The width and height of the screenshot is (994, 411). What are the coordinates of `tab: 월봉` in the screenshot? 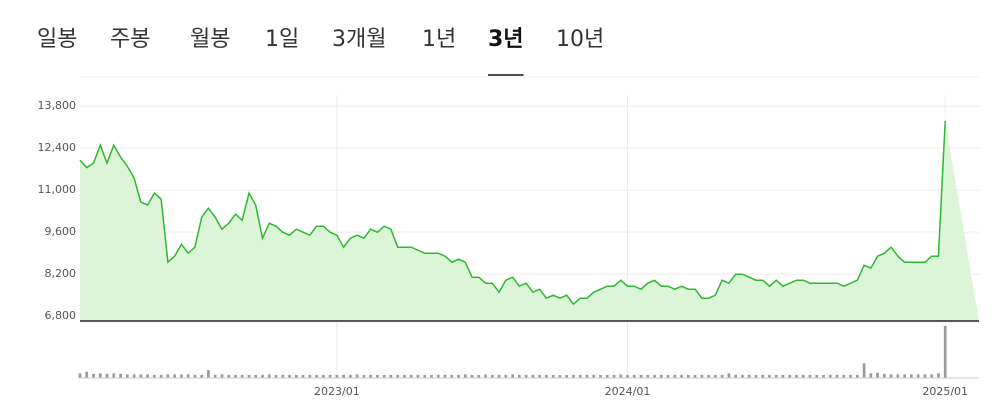 It's located at (210, 39).